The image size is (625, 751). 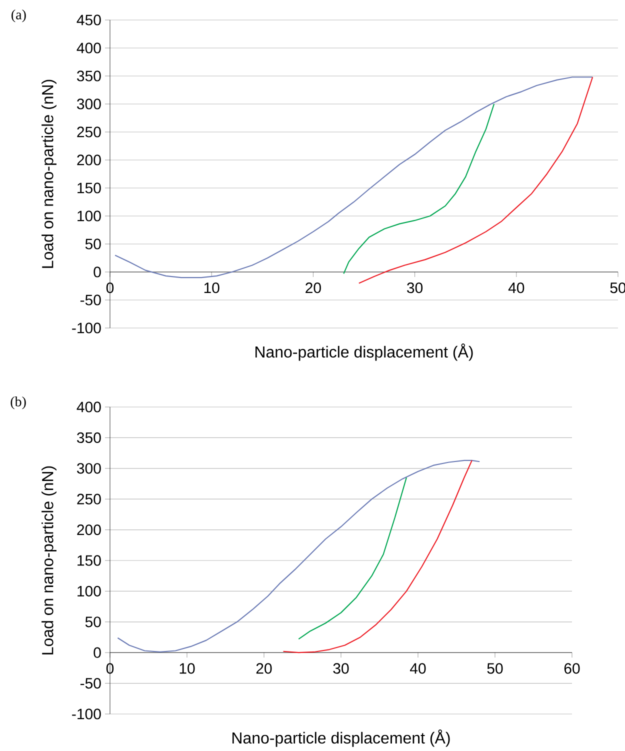 I want to click on x-tick-label: 50, so click(x=495, y=668).